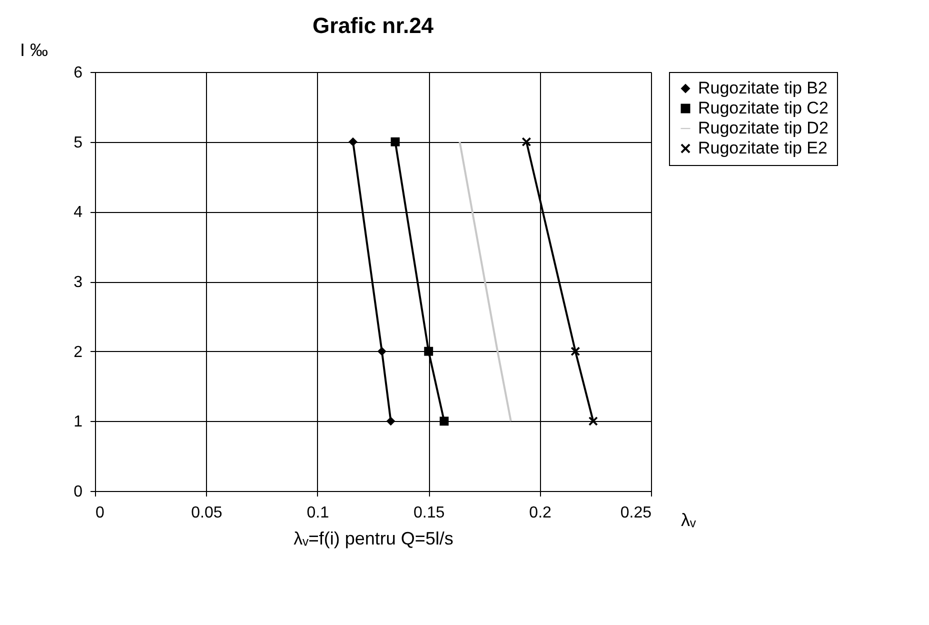  I want to click on y-tick-label: 1, so click(78, 422).